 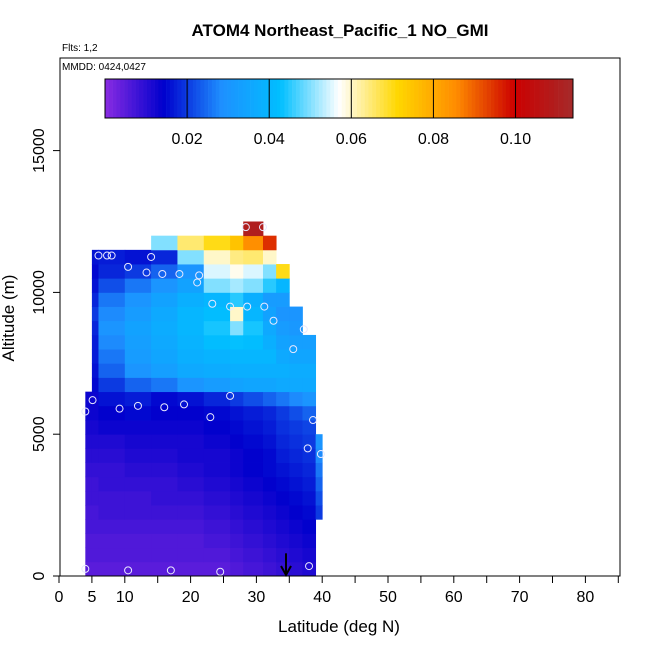 What do you see at coordinates (286, 571) in the screenshot?
I see `arrow-head` at bounding box center [286, 571].